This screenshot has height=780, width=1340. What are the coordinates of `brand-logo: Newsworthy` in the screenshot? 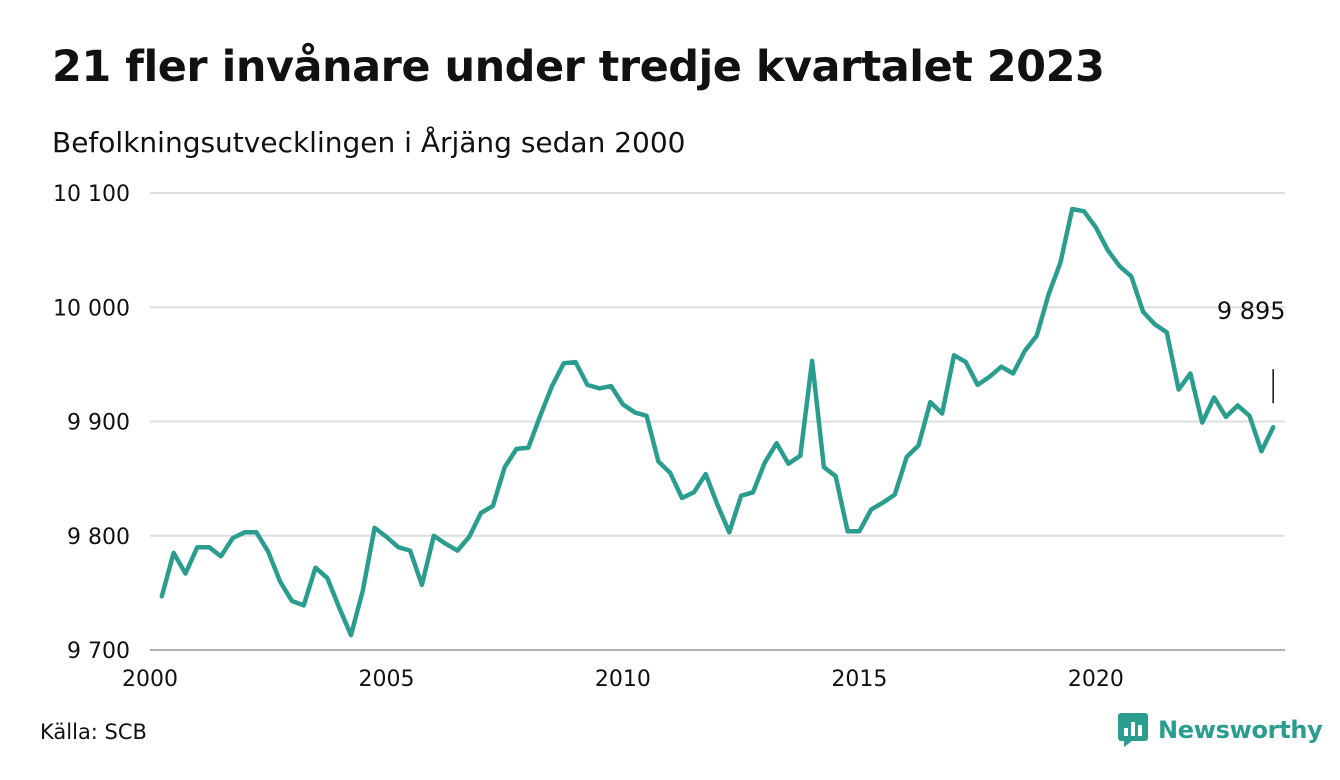 It's located at (1220, 730).